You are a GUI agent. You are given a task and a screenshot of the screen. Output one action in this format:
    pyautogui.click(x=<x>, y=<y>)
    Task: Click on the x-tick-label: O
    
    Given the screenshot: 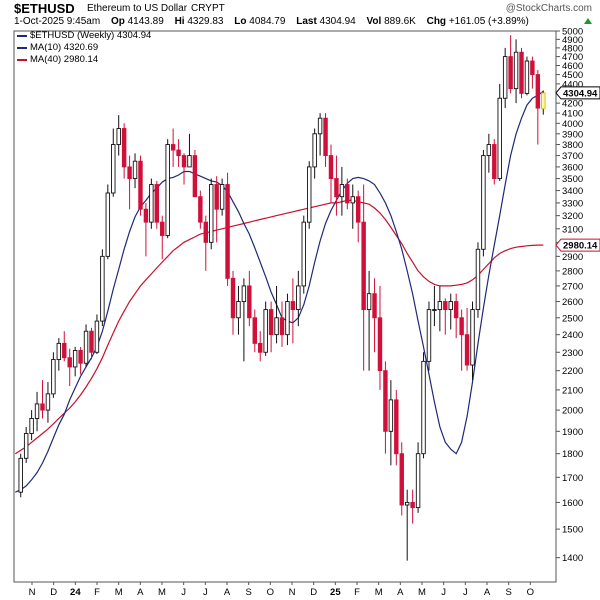 What is the action you would take?
    pyautogui.click(x=270, y=592)
    